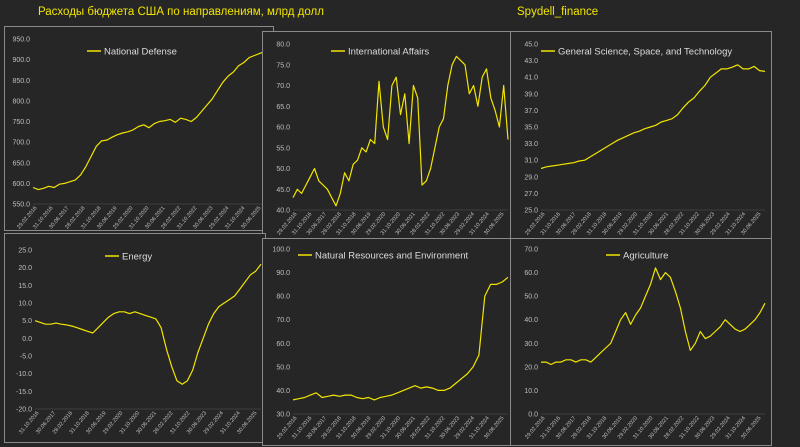 The width and height of the screenshot is (800, 447). Describe the element at coordinates (531, 61) in the screenshot. I see `y-tick-label: 43.0` at that location.